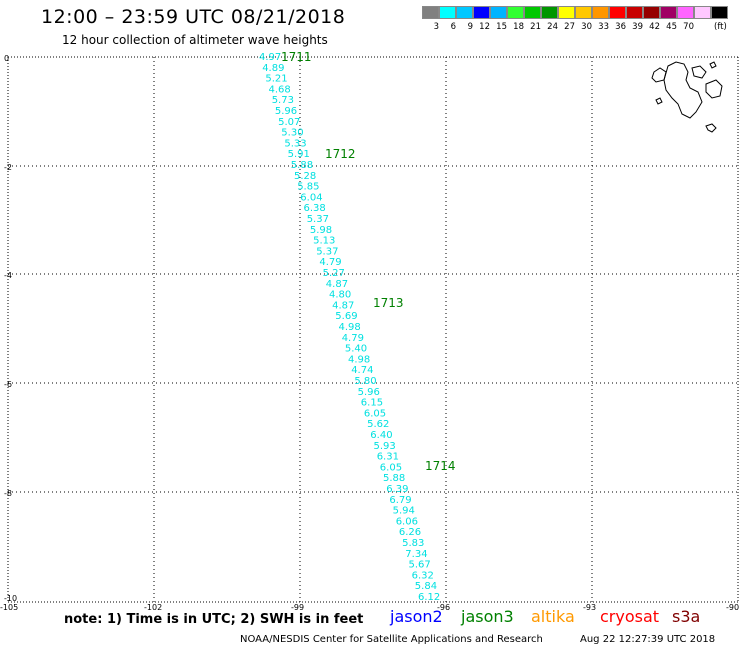 Image resolution: width=740 pixels, height=650 pixels. Describe the element at coordinates (589, 607) in the screenshot. I see `lon-tick-label: -93` at that location.